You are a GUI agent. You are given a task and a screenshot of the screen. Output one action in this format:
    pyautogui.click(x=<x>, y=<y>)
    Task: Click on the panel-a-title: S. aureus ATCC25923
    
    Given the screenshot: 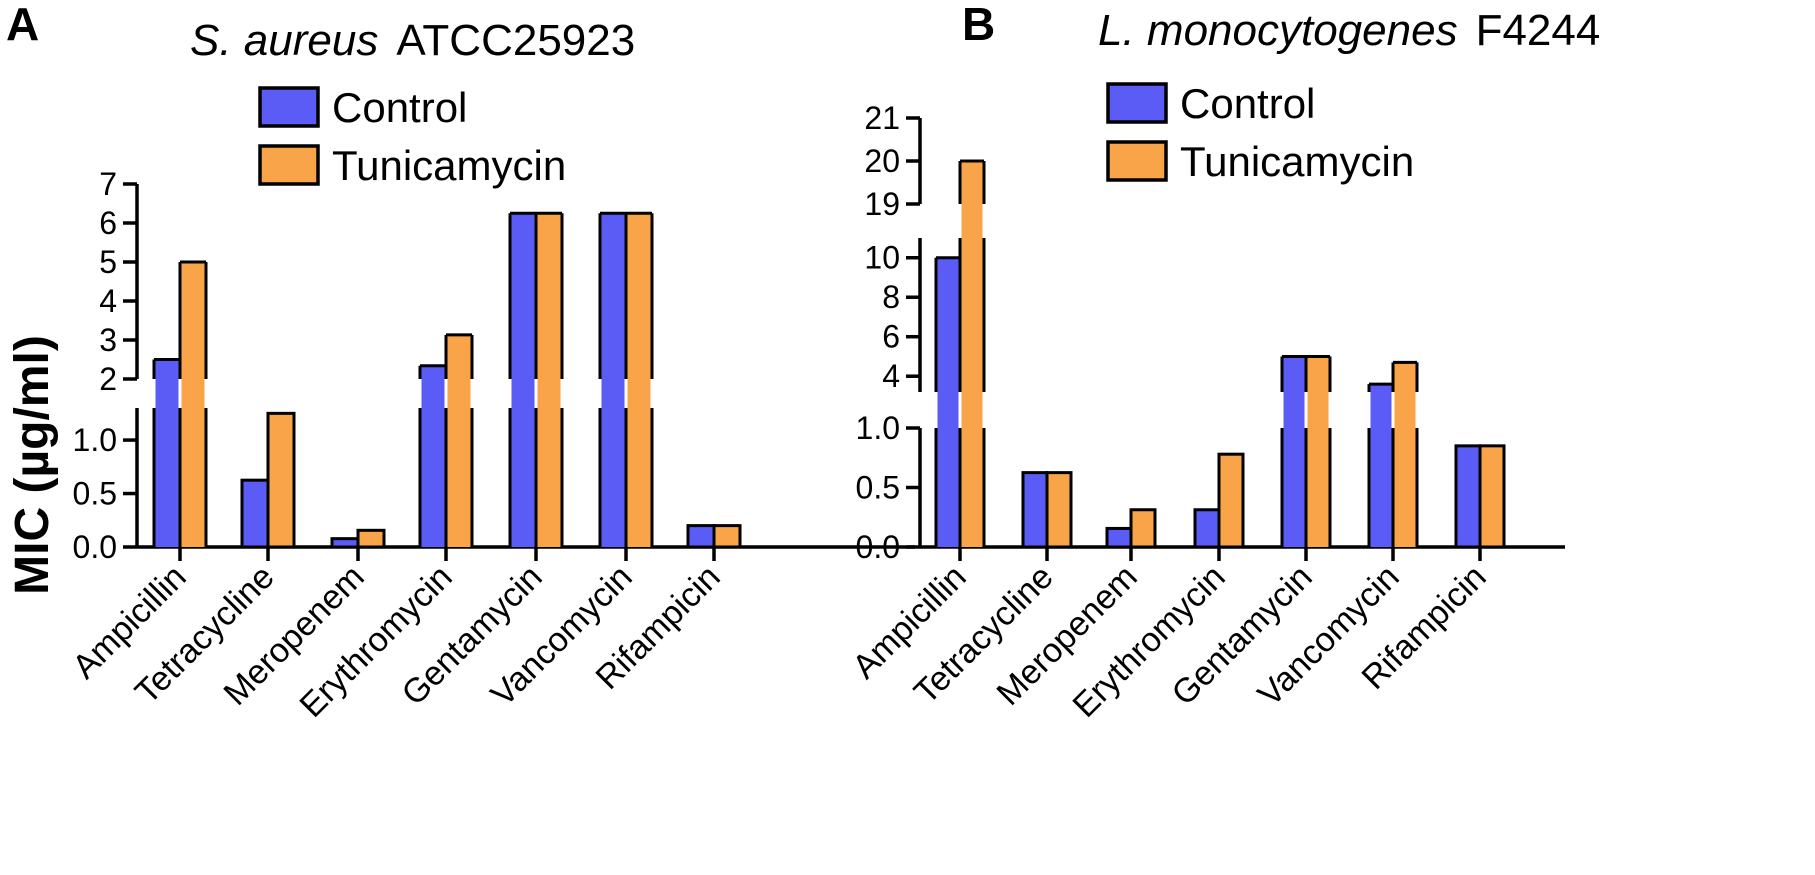 What is the action you would take?
    pyautogui.click(x=412, y=40)
    